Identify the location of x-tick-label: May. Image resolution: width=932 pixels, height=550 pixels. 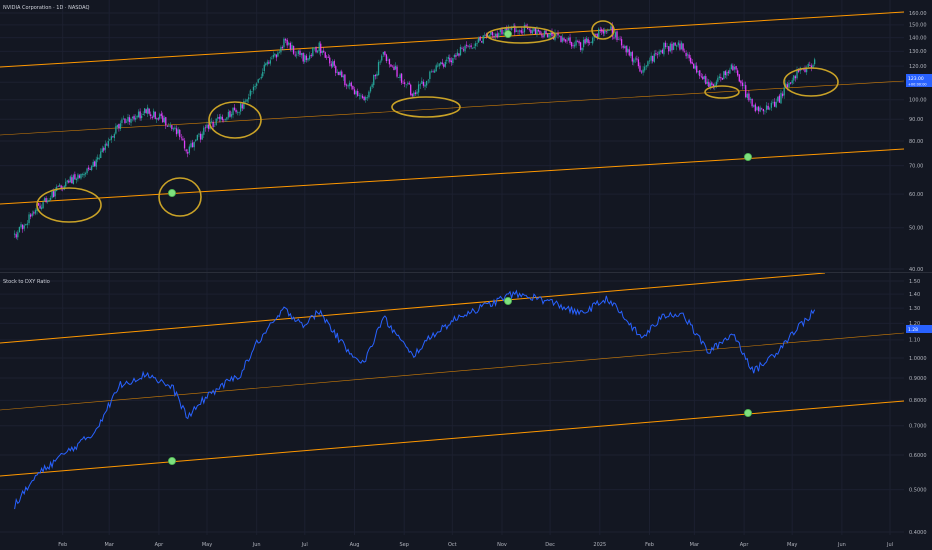
(792, 545).